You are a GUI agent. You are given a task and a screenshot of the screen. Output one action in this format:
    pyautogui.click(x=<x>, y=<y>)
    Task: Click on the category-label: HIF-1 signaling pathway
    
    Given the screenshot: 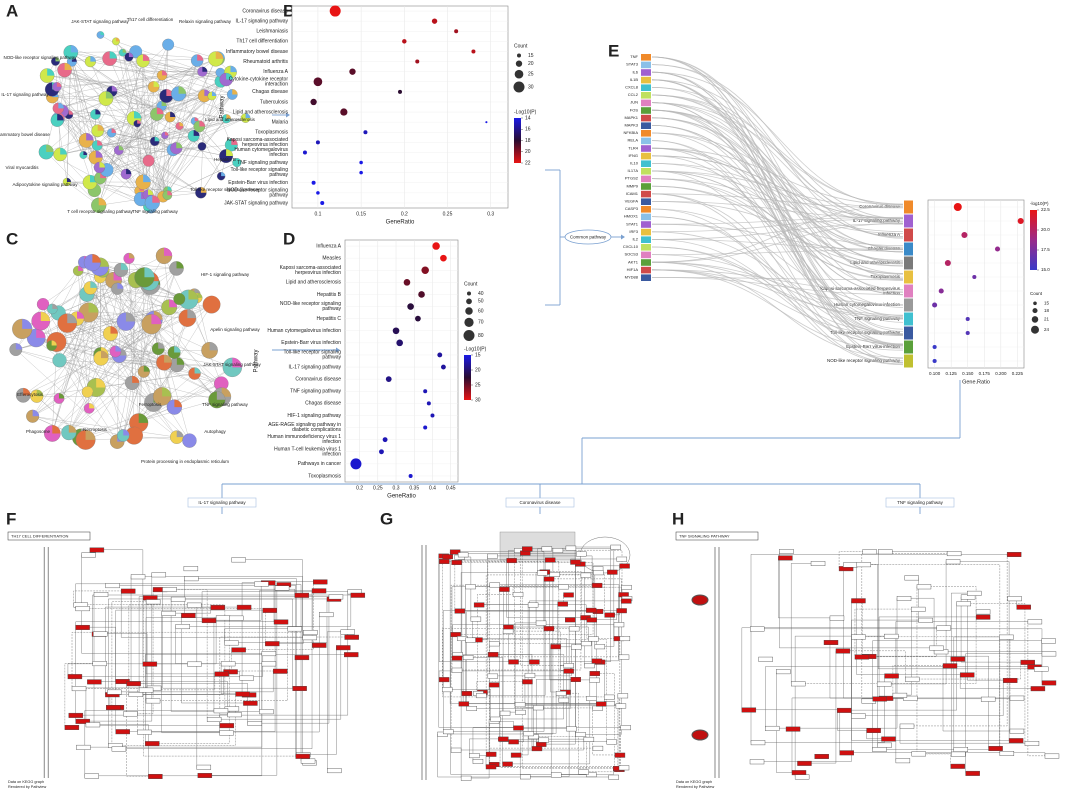 What is the action you would take?
    pyautogui.click(x=314, y=416)
    